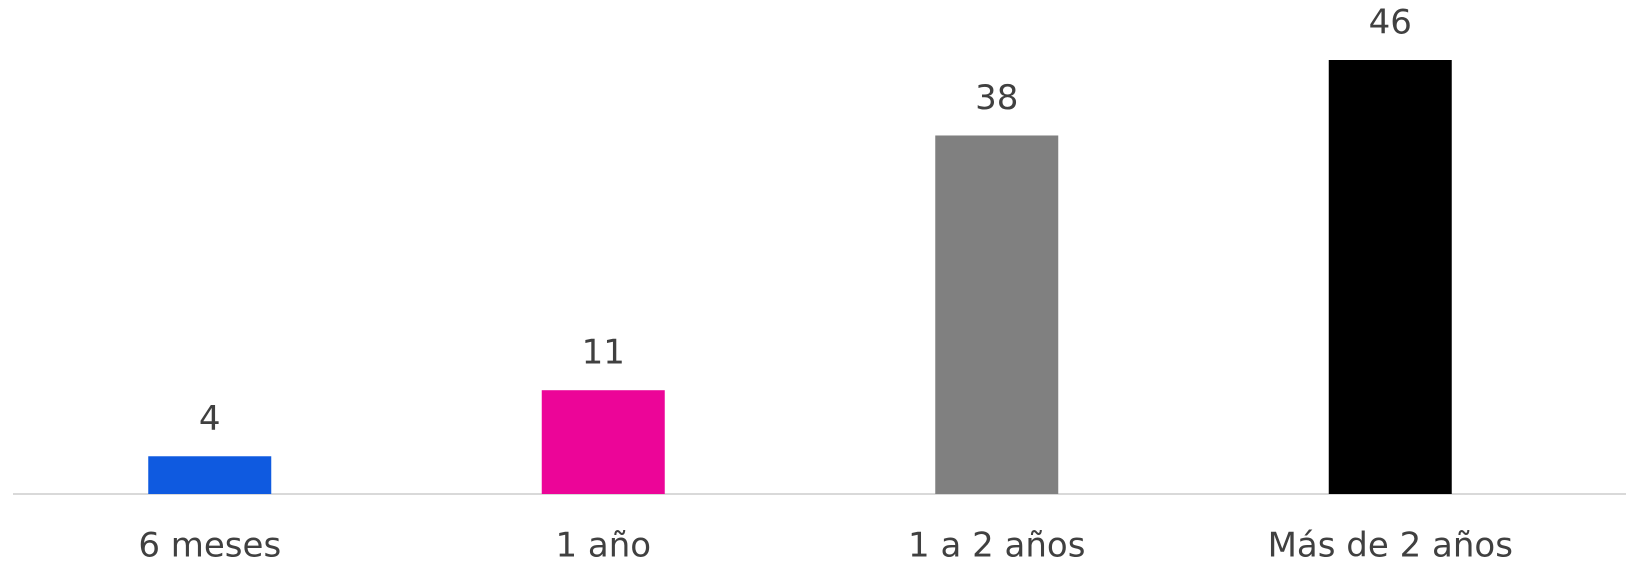 The width and height of the screenshot is (1626, 586). What do you see at coordinates (603, 353) in the screenshot?
I see `data-label: 11` at bounding box center [603, 353].